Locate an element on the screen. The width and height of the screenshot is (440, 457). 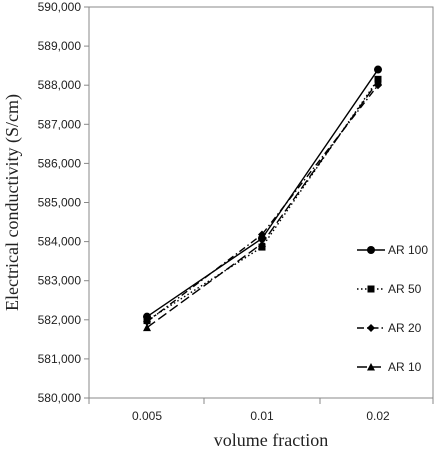
legend-item: AR 50 is located at coordinates (389, 289).